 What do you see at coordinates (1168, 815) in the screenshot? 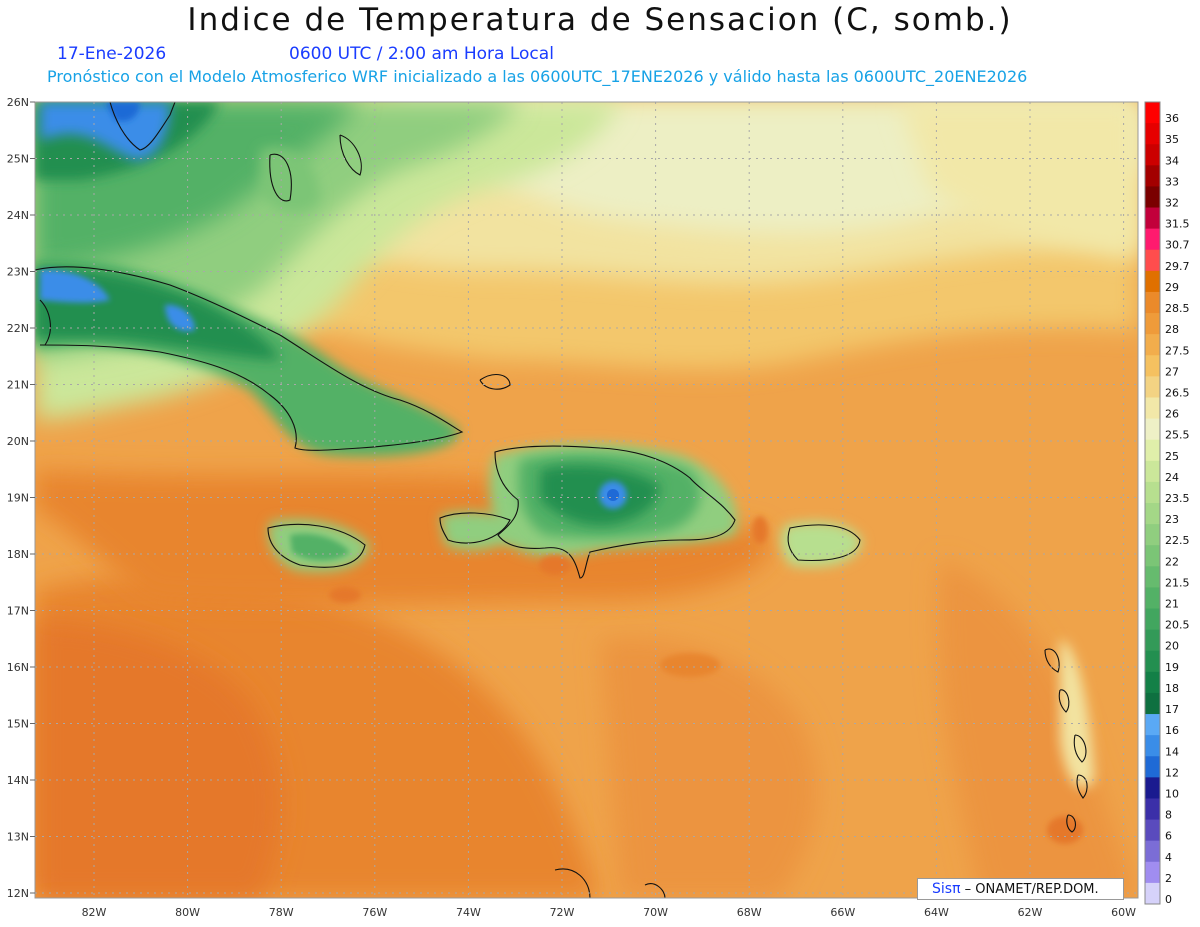
I see `colorbar-label: 8` at bounding box center [1168, 815].